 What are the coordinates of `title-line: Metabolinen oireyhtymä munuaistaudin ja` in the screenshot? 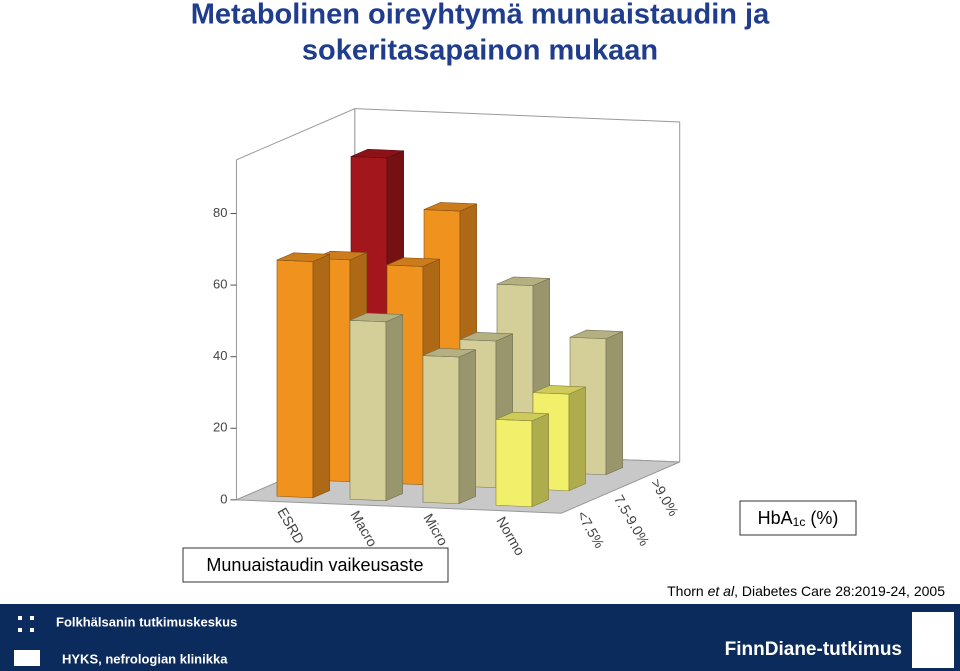 It's located at (480, 15).